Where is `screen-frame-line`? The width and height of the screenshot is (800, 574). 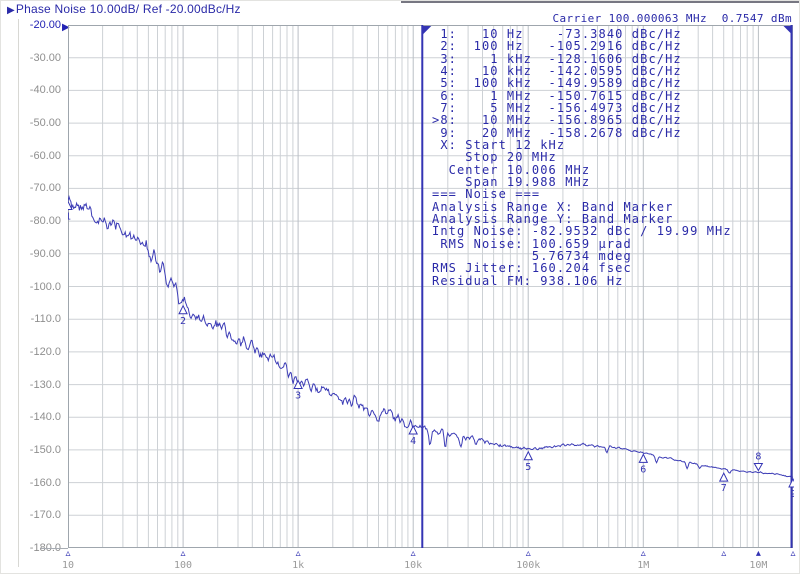 screen-frame-line is located at coordinates (18, 293).